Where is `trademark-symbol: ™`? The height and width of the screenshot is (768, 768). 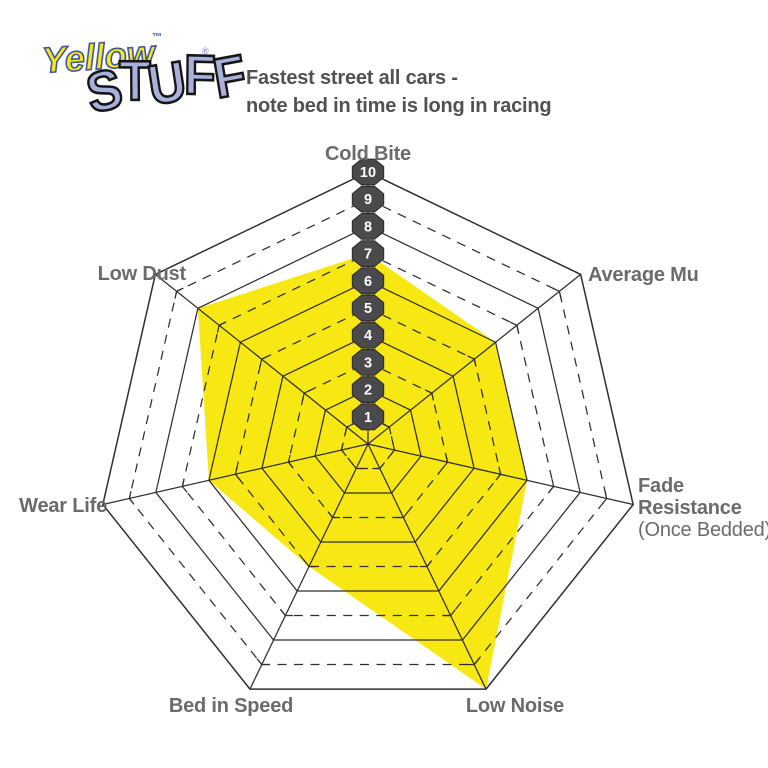
trademark-symbol: ™ is located at coordinates (157, 37).